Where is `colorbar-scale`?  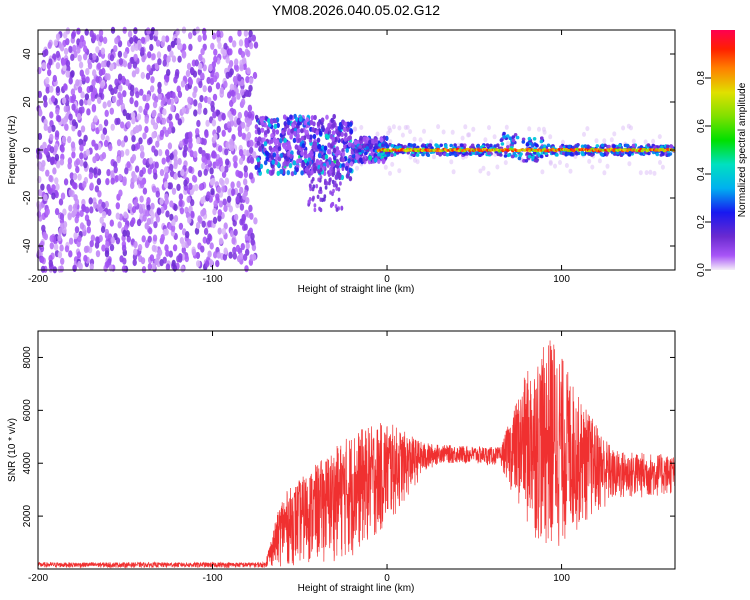
colorbar-scale is located at coordinates (723, 150).